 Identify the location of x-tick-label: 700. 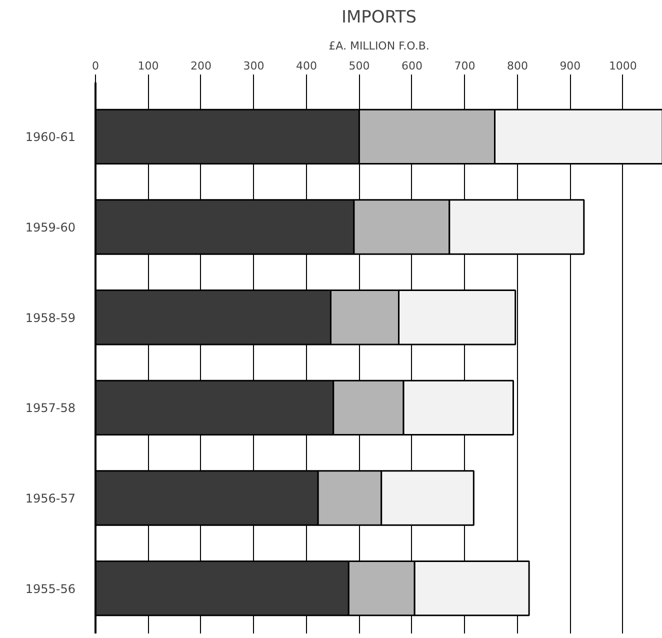
(465, 66).